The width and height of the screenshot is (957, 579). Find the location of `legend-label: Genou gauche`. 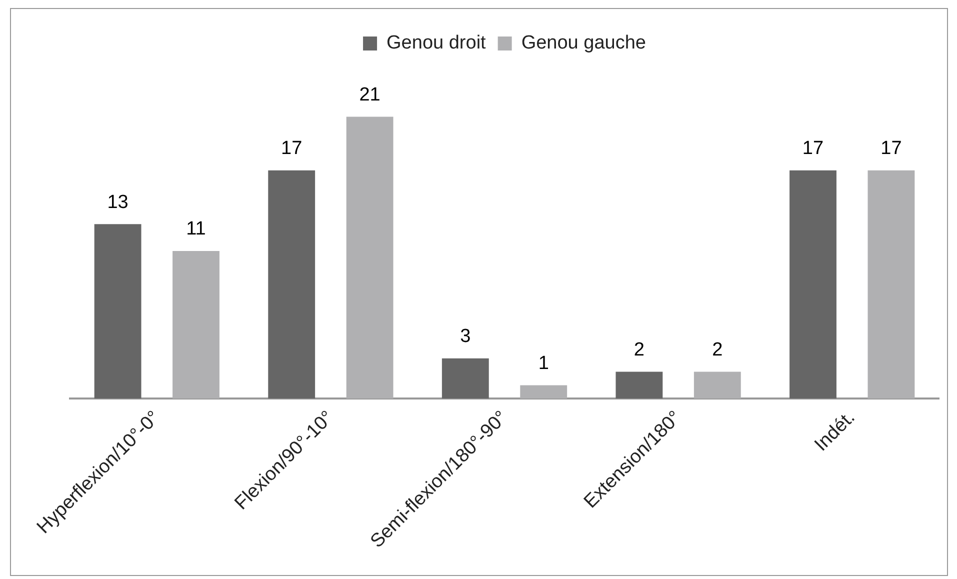

legend-label: Genou gauche is located at coordinates (583, 43).